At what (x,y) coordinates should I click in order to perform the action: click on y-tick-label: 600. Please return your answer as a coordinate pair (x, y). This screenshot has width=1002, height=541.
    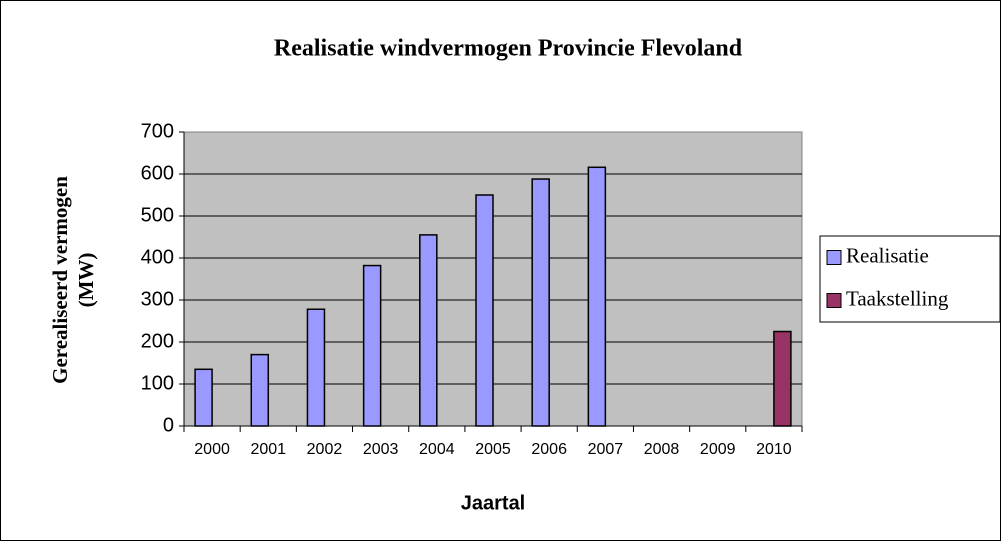
    Looking at the image, I should click on (157, 173).